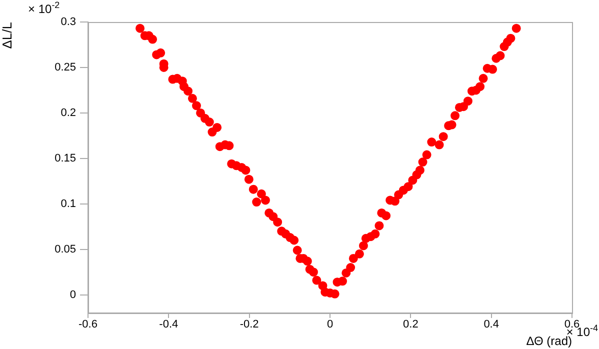 The width and height of the screenshot is (599, 349). Describe the element at coordinates (491, 324) in the screenshot. I see `x-tick-label: 0.4` at that location.